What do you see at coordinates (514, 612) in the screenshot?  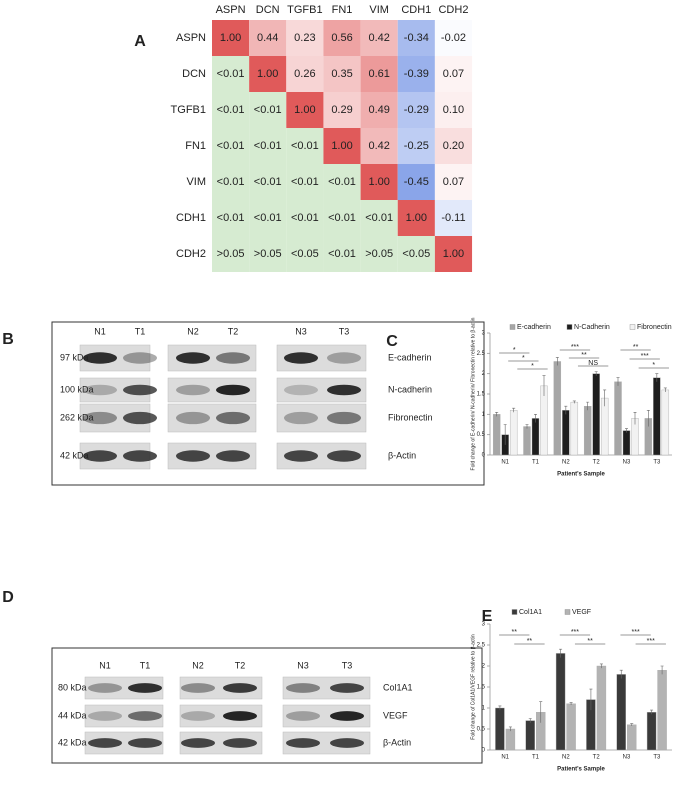 I see `legend-swatch` at bounding box center [514, 612].